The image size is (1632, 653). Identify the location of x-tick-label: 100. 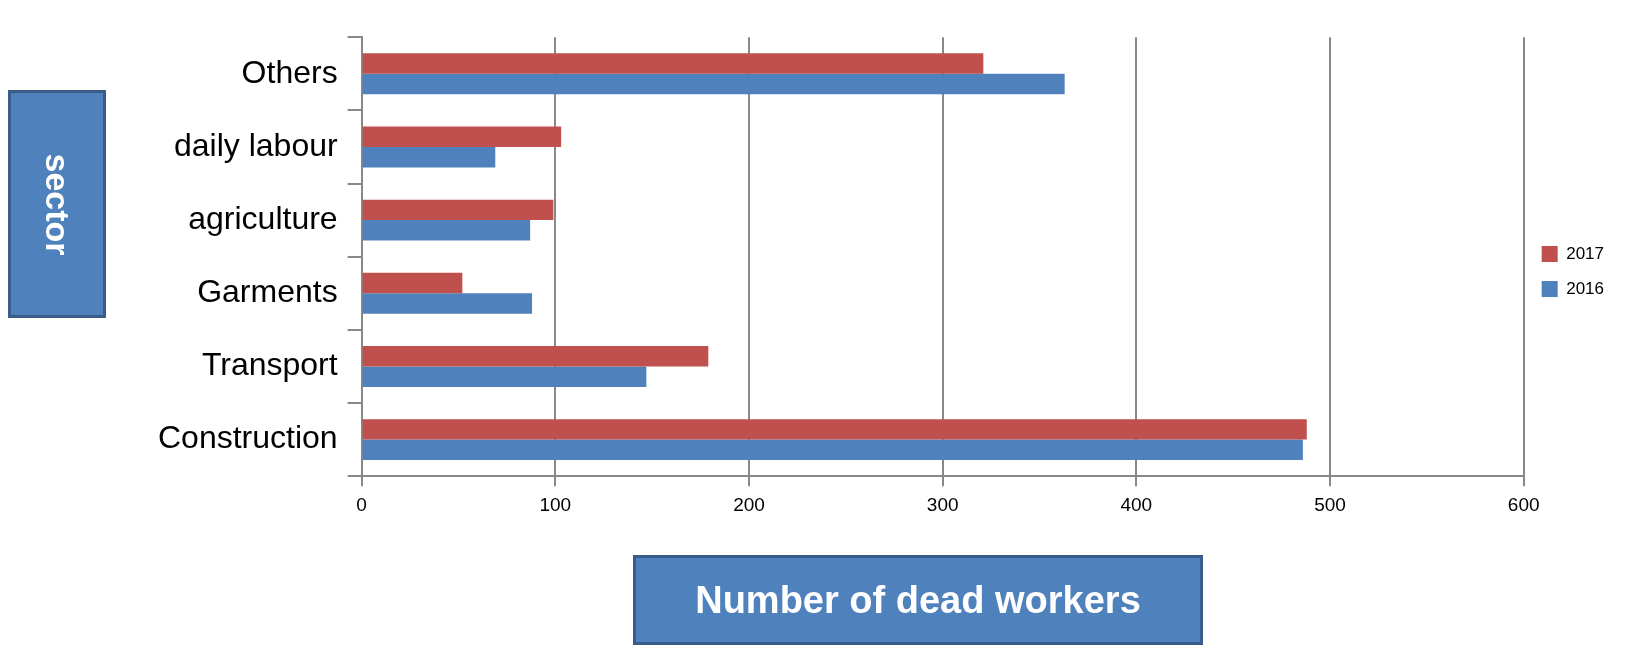
(555, 504).